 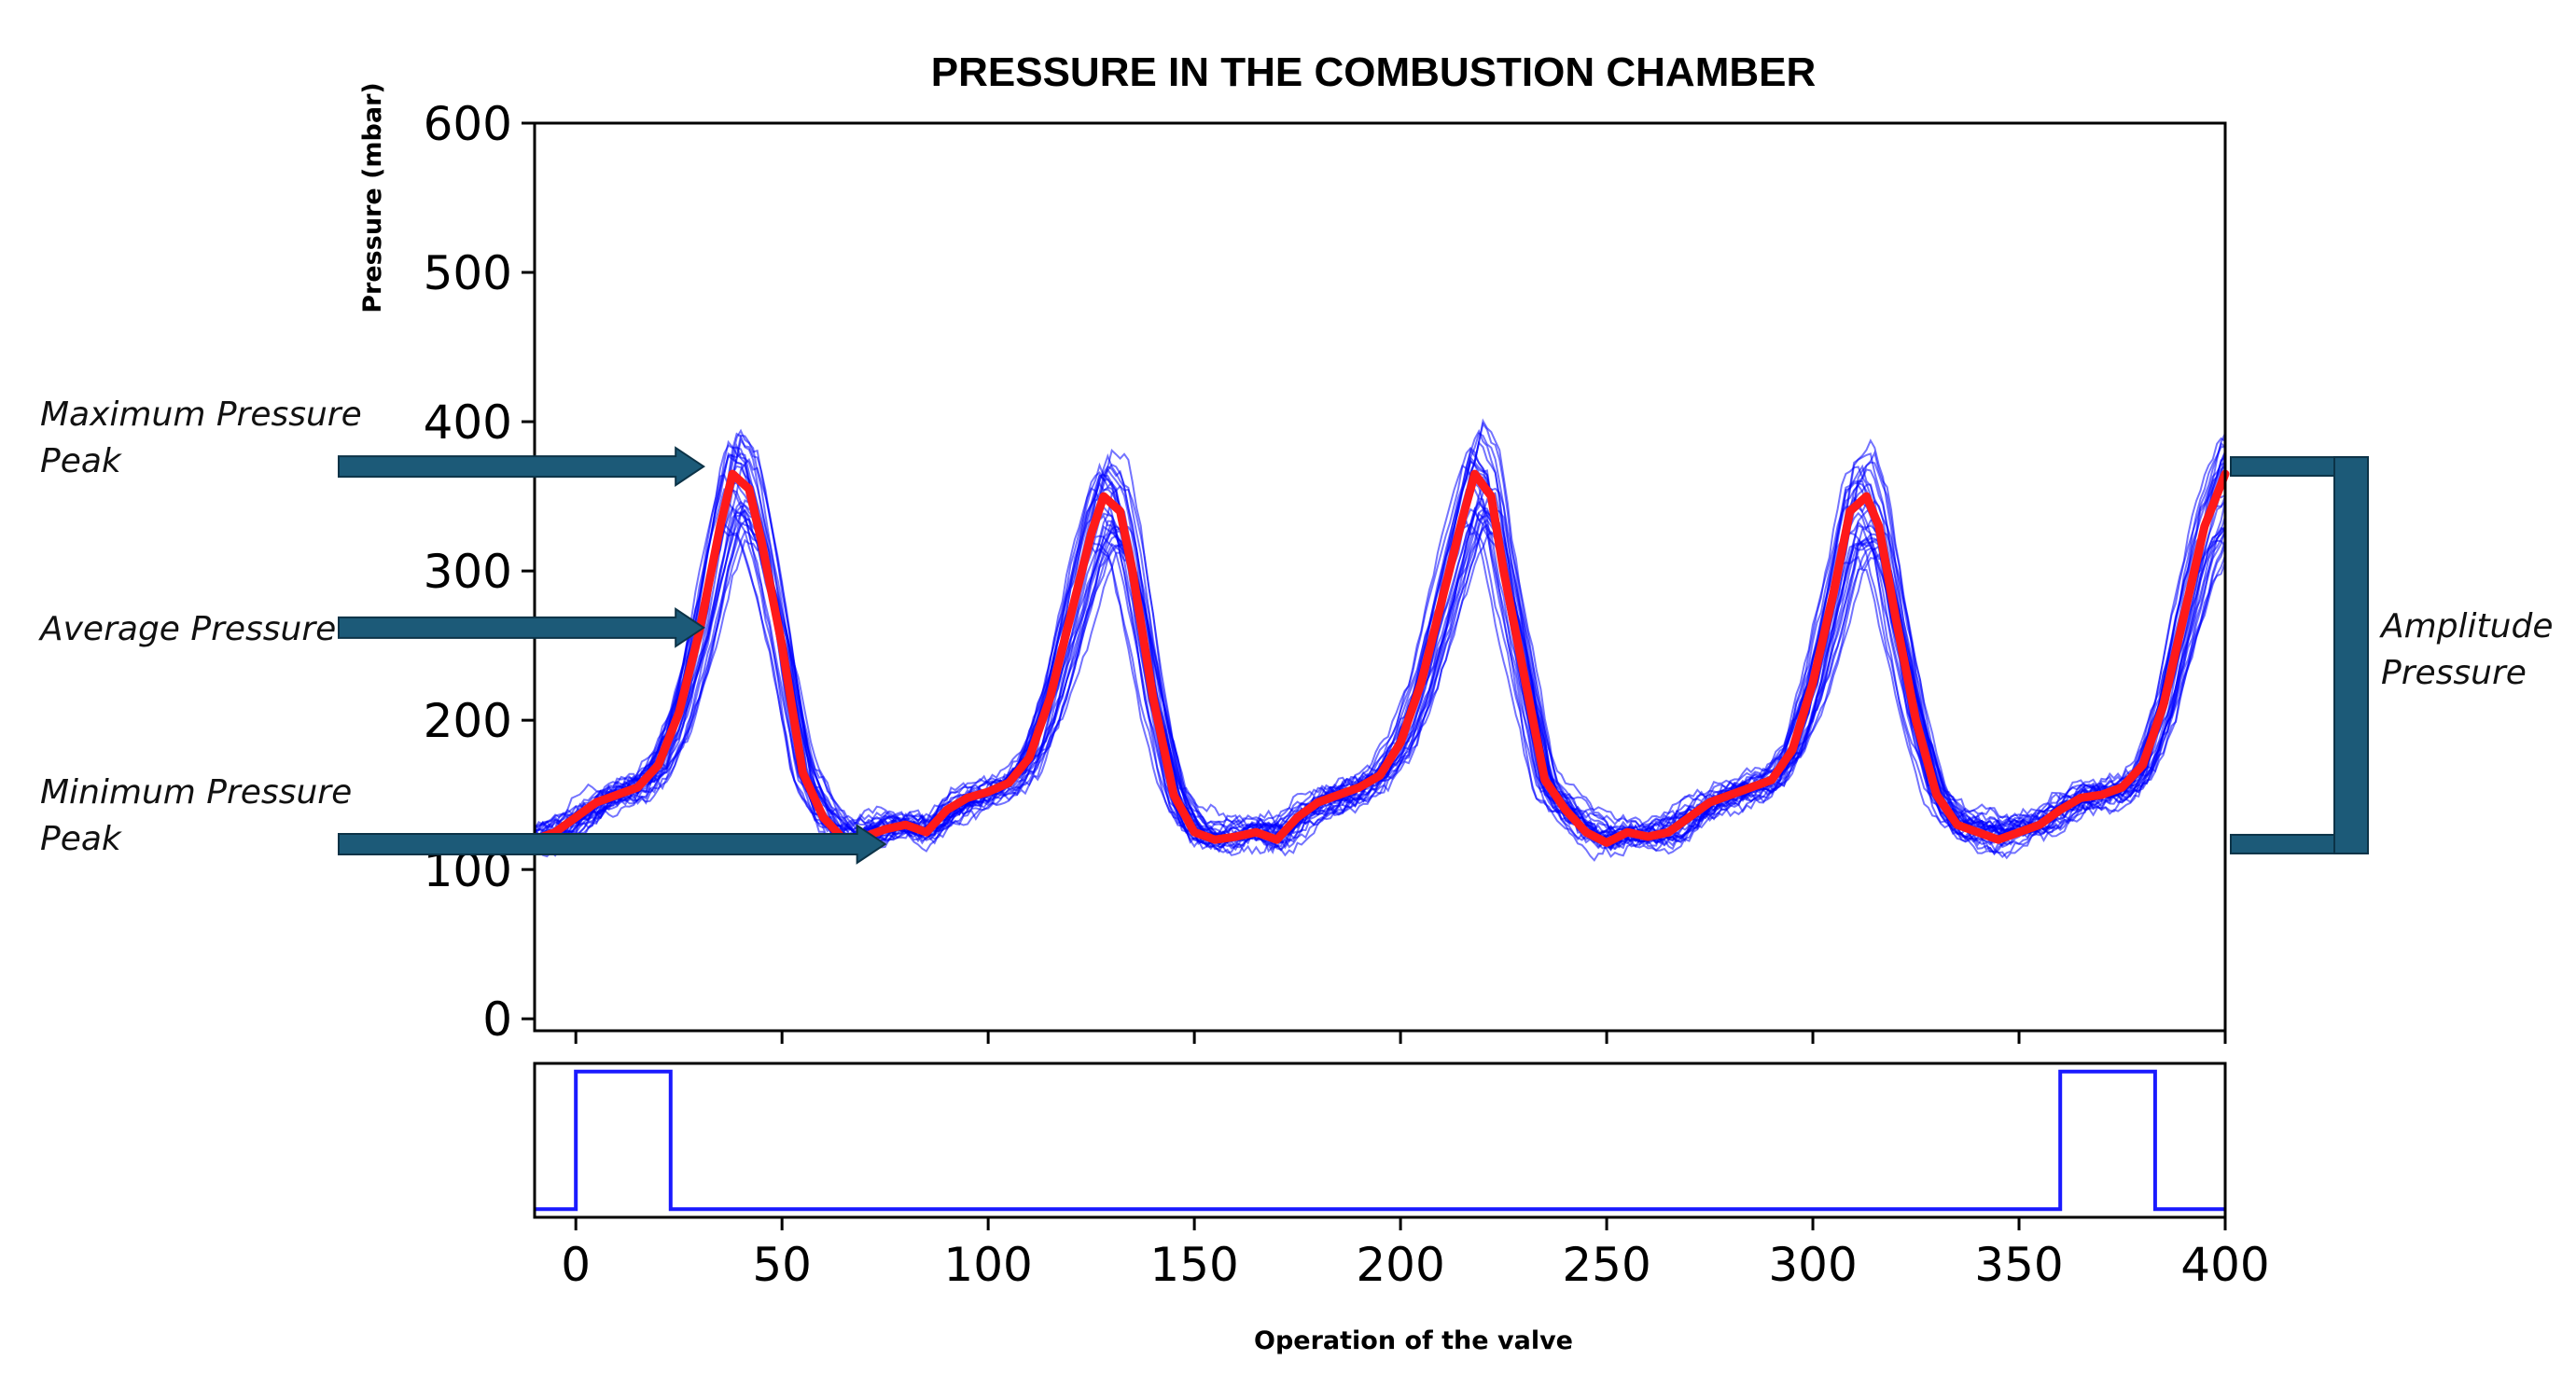 What do you see at coordinates (497, 1019) in the screenshot?
I see `y-tick-label: 0` at bounding box center [497, 1019].